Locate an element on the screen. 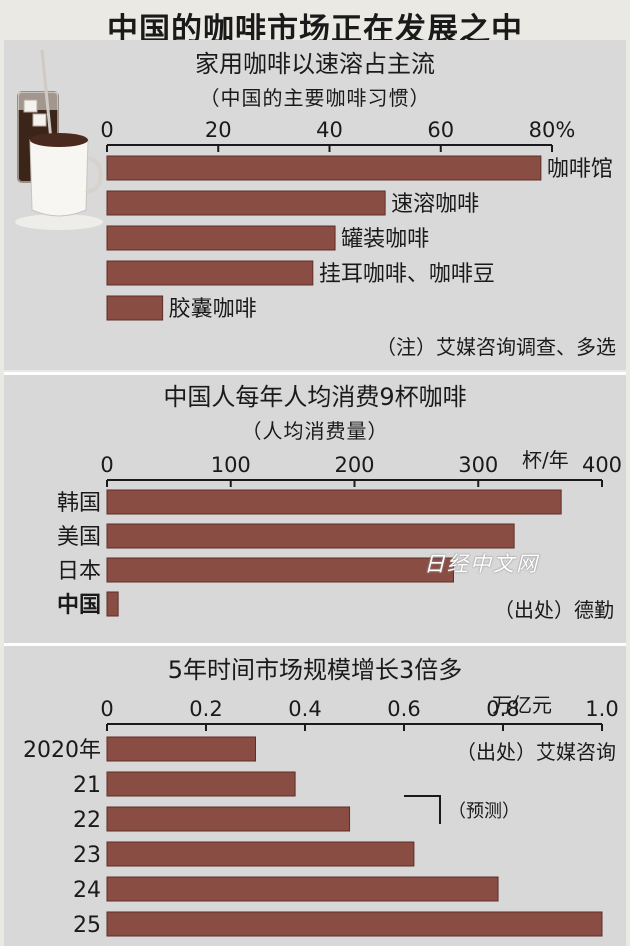 Image resolution: width=630 pixels, height=946 pixels. chart-3-title: 5年时间市场规模增长3倍多 is located at coordinates (315, 670).